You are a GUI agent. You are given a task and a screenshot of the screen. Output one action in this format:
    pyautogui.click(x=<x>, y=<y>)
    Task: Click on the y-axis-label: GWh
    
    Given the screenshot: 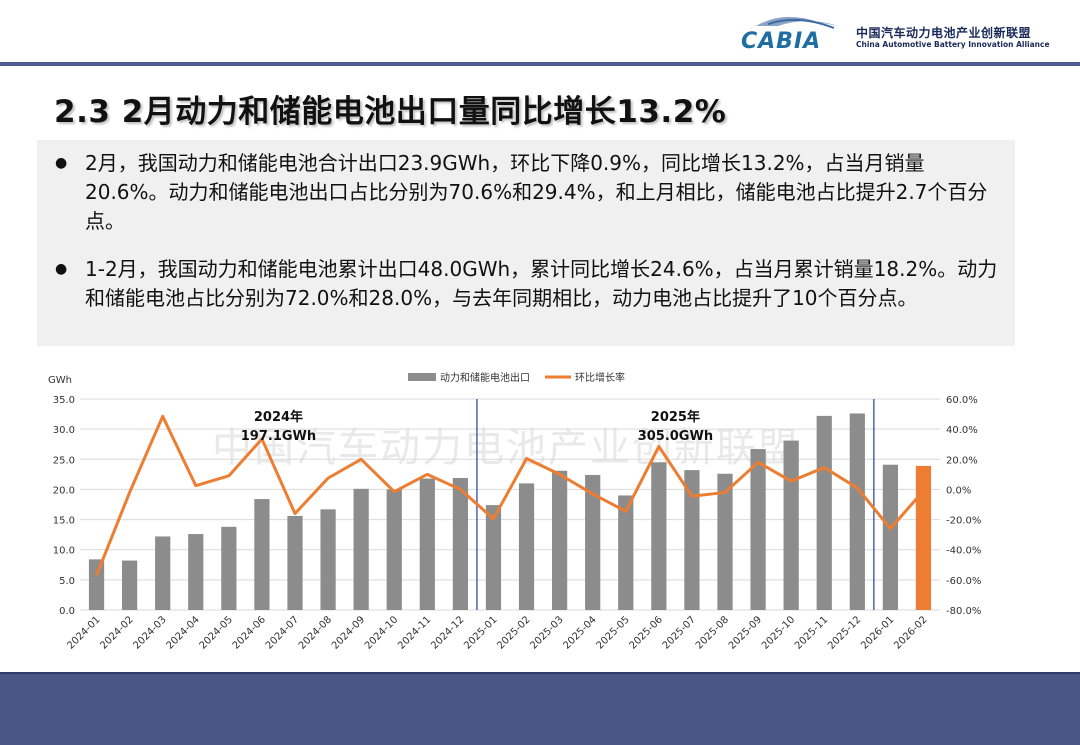 What is the action you would take?
    pyautogui.click(x=60, y=380)
    